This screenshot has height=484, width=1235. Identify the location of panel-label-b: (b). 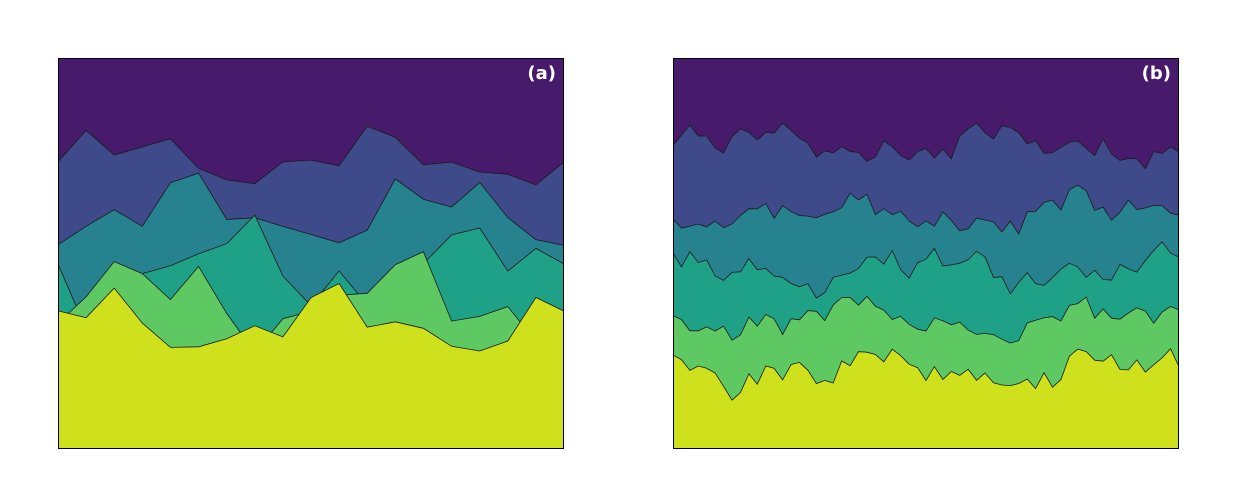
(1156, 73).